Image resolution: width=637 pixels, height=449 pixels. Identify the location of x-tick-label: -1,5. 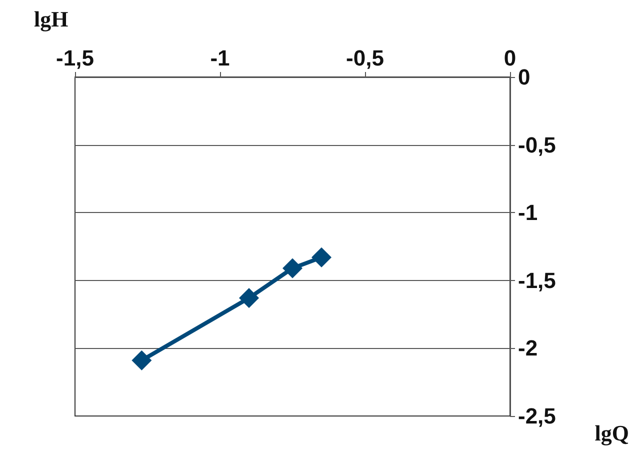
(75, 58).